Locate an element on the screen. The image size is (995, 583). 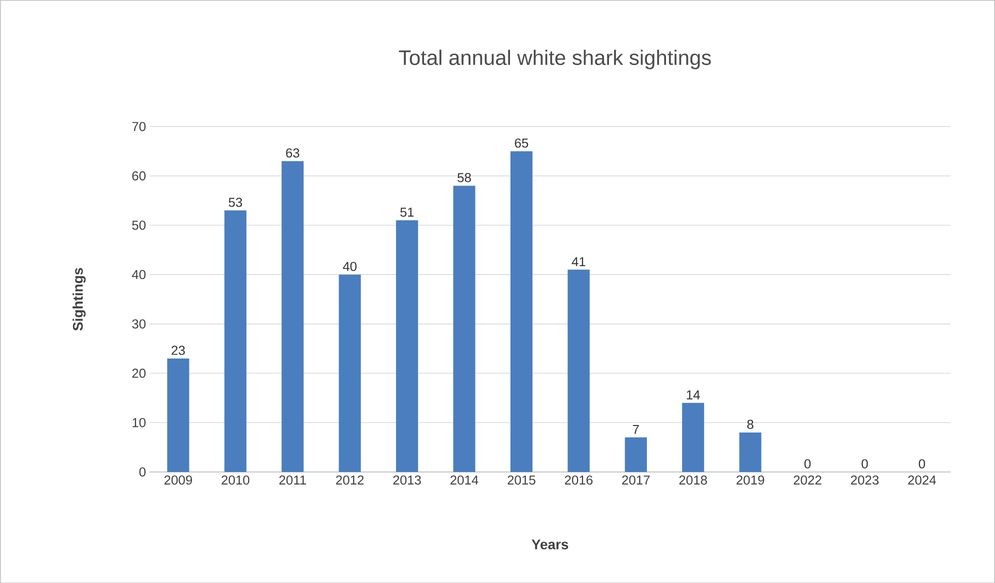
x-tick-label: 2018 is located at coordinates (693, 479).